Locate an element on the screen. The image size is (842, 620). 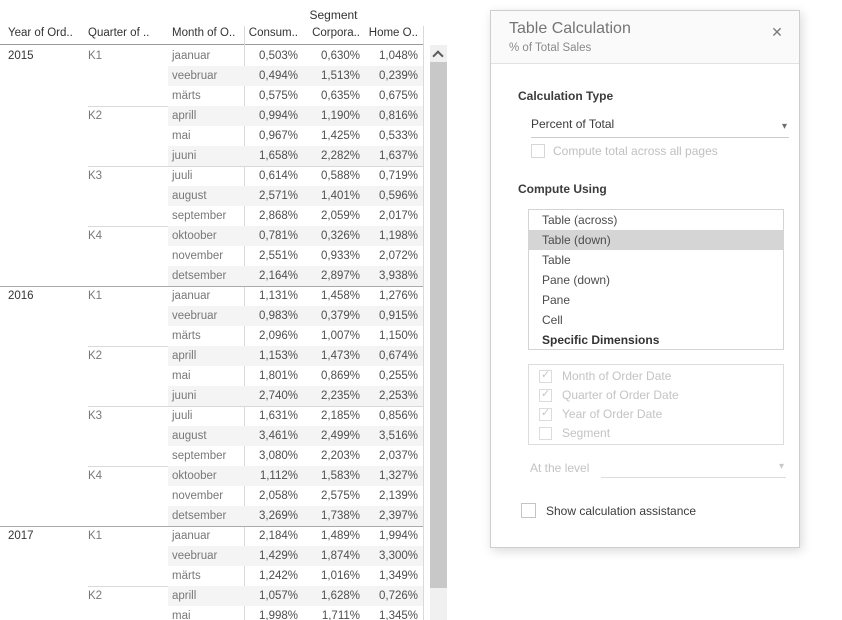
corporate-value-cell: 2,203% is located at coordinates (340, 456).